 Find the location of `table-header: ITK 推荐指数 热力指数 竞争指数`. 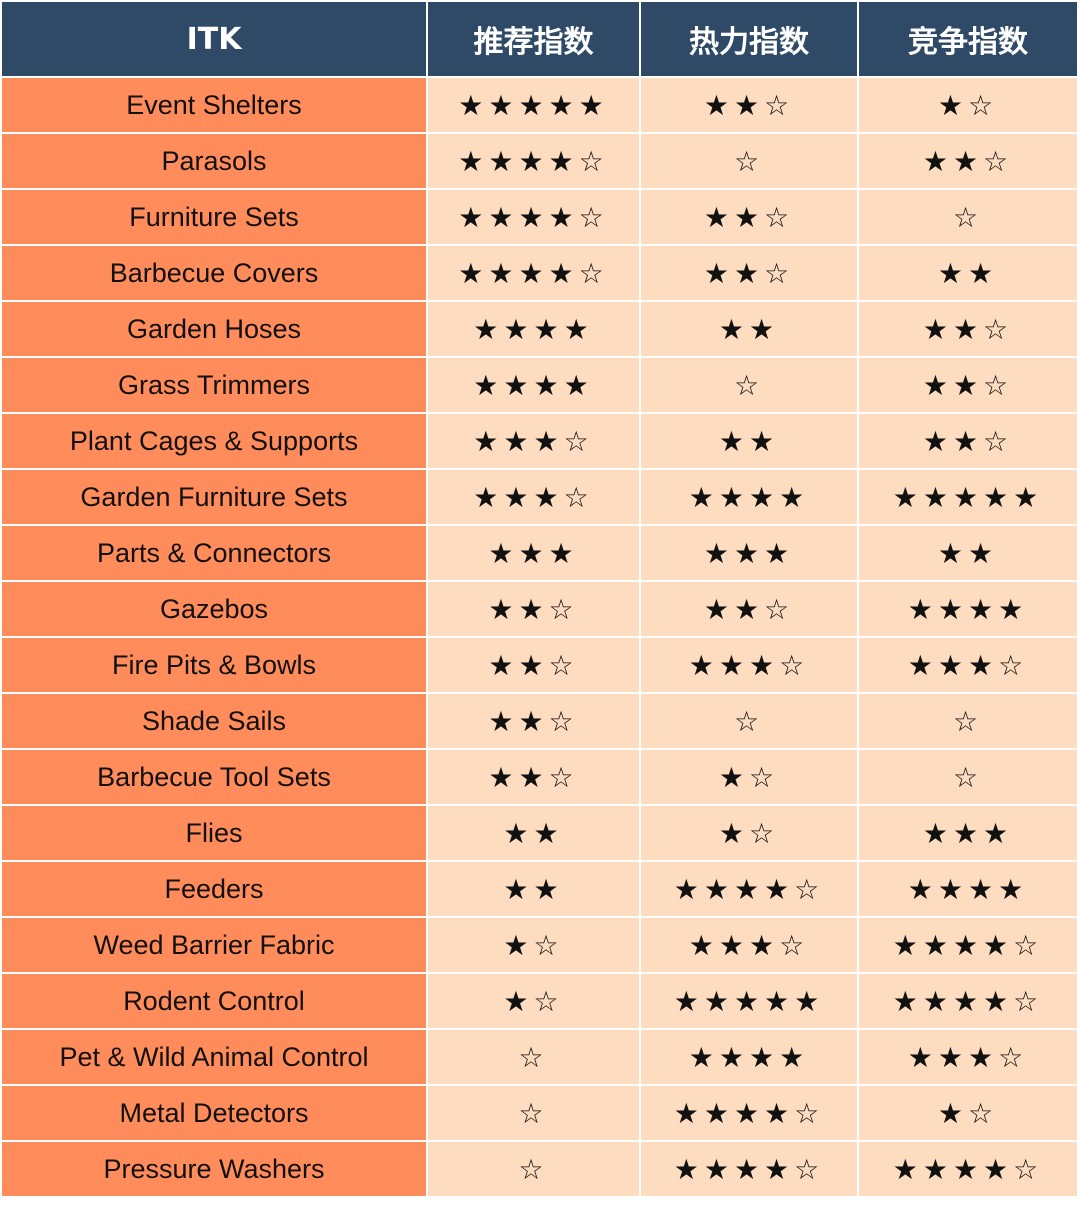

table-header: ITK 推荐指数 热力指数 竞争指数 is located at coordinates (539, 39).